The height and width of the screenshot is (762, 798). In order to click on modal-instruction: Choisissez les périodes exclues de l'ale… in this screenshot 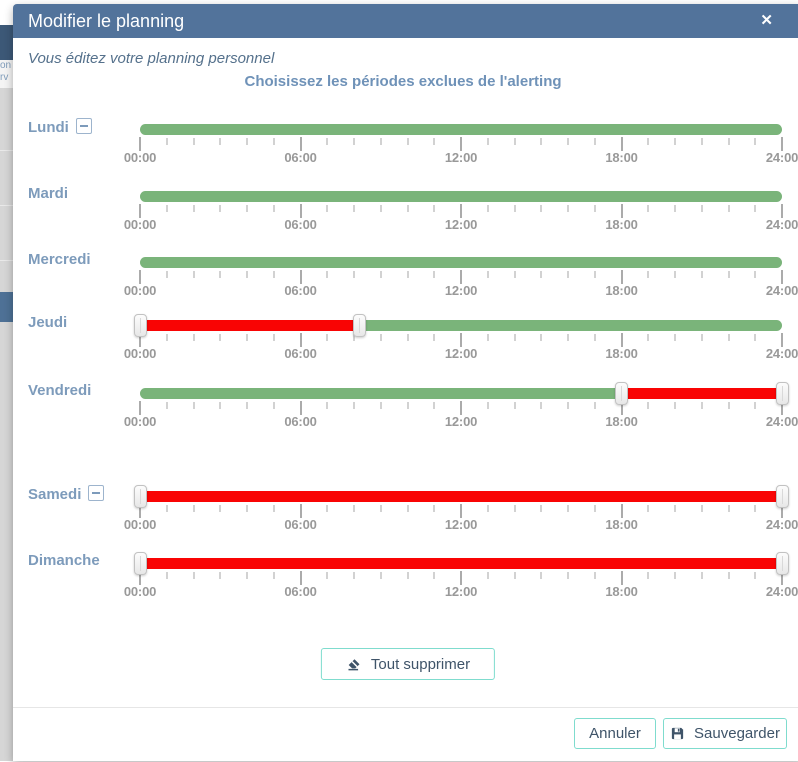, I will do `click(403, 81)`.